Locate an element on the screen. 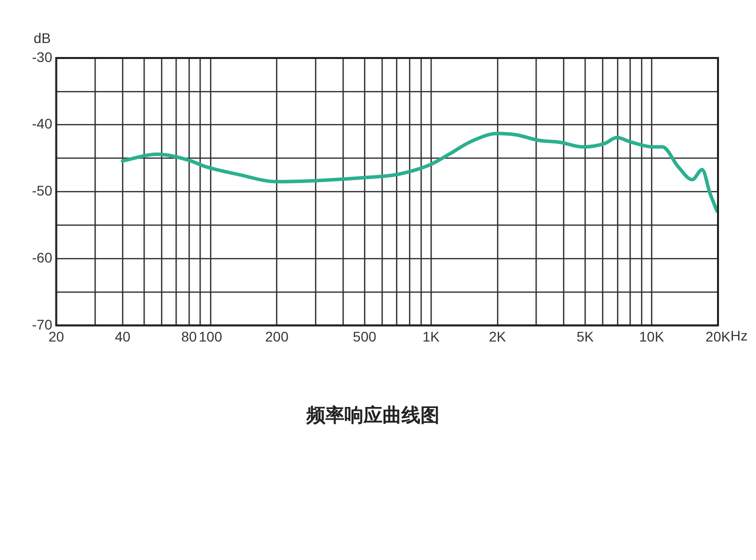 This screenshot has height=560, width=756. y-tick-label: -40 is located at coordinates (42, 124).